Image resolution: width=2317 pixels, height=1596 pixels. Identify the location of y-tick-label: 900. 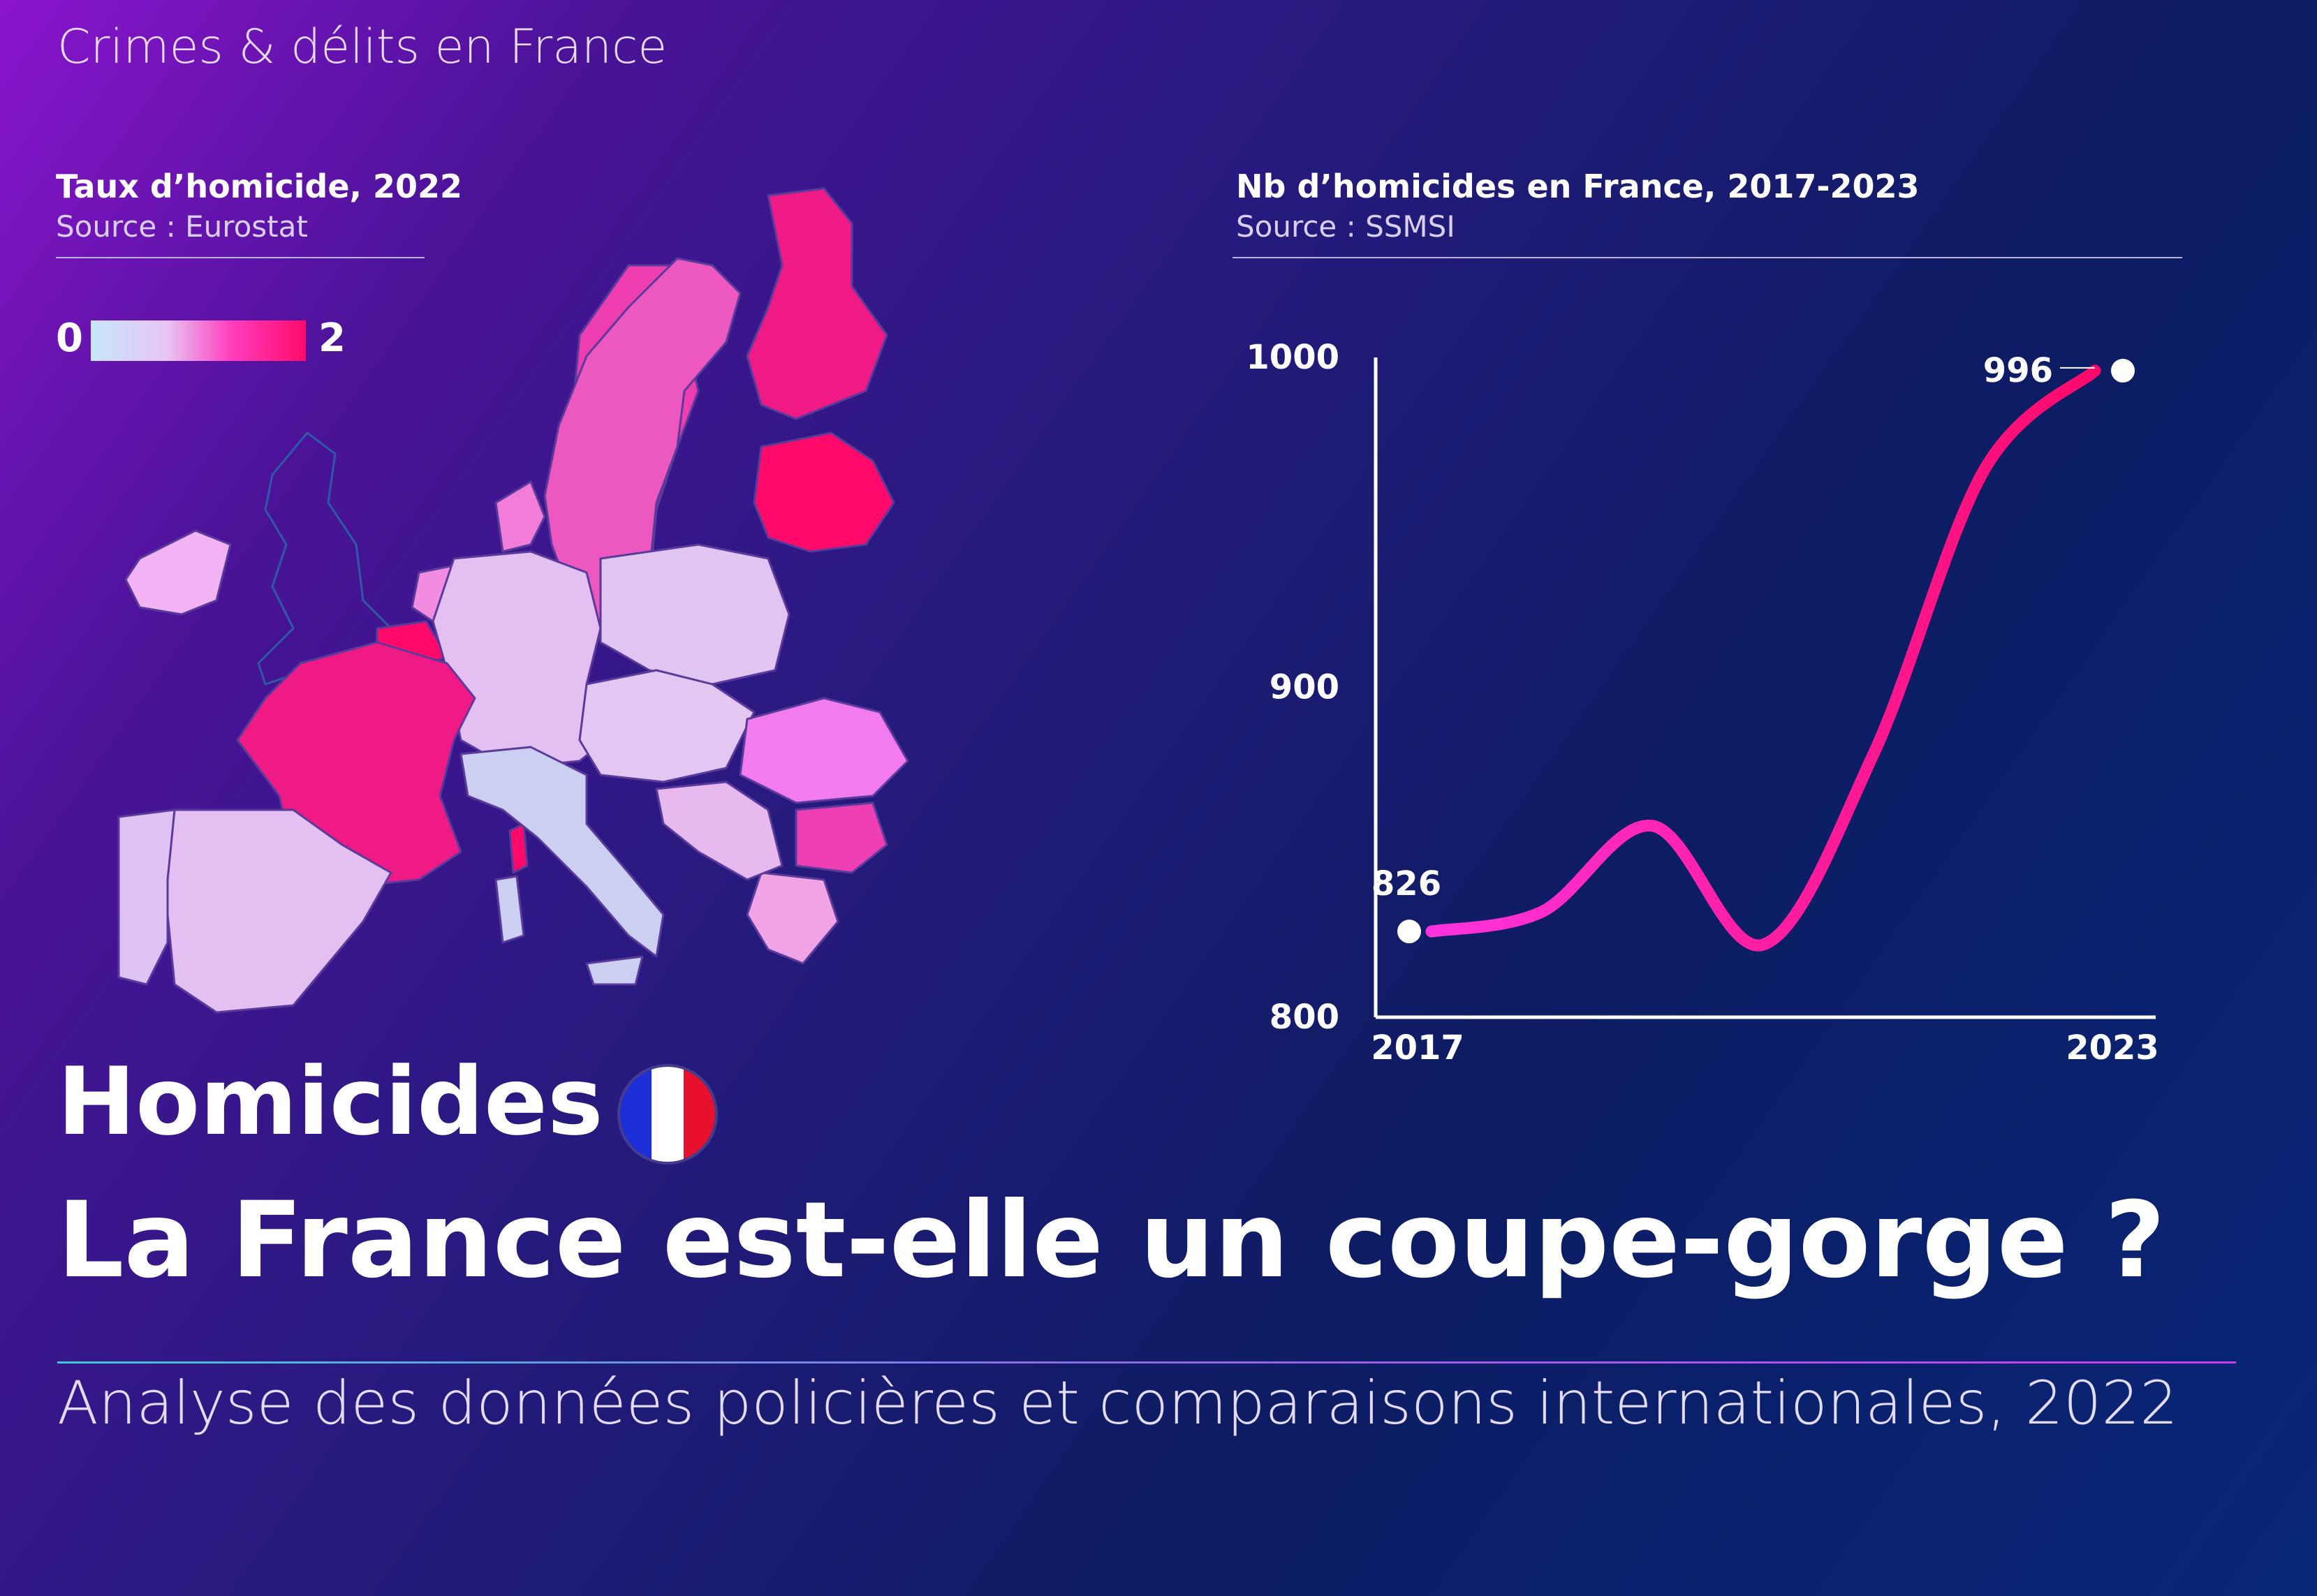
(1305, 687).